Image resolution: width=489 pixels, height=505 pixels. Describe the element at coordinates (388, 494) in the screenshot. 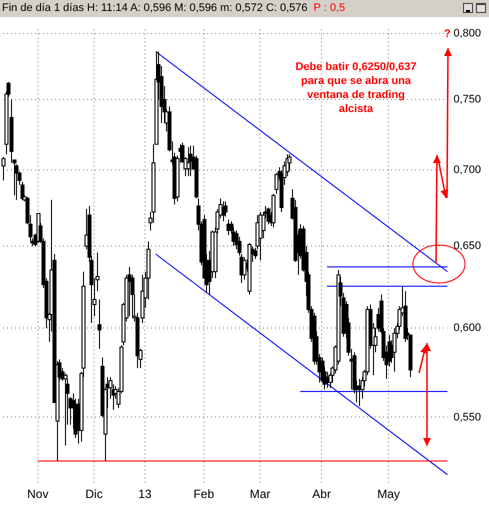

I see `x-tick-label: May` at that location.